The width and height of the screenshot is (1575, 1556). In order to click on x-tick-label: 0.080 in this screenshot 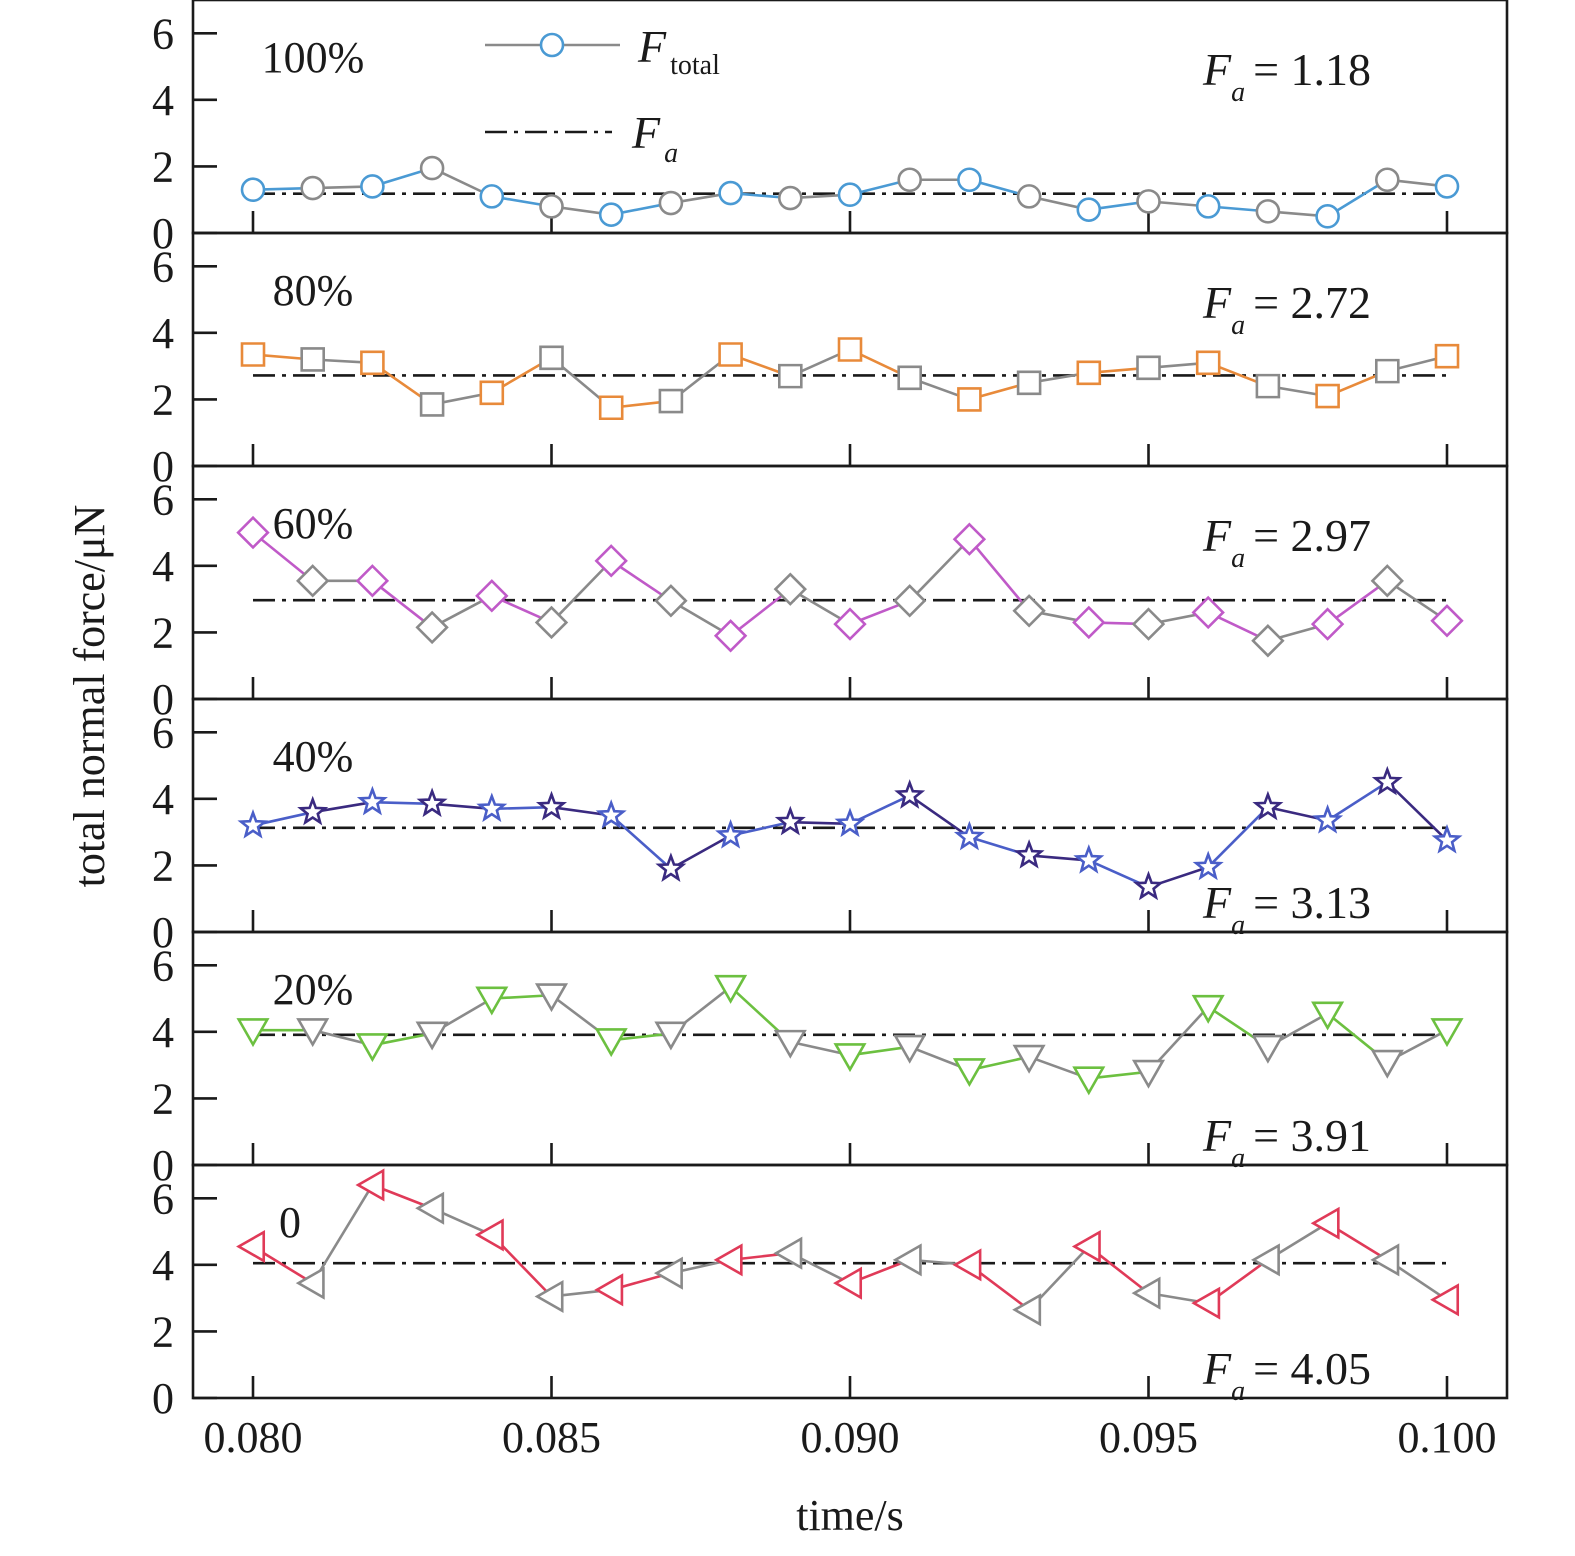, I will do `click(253, 1437)`.